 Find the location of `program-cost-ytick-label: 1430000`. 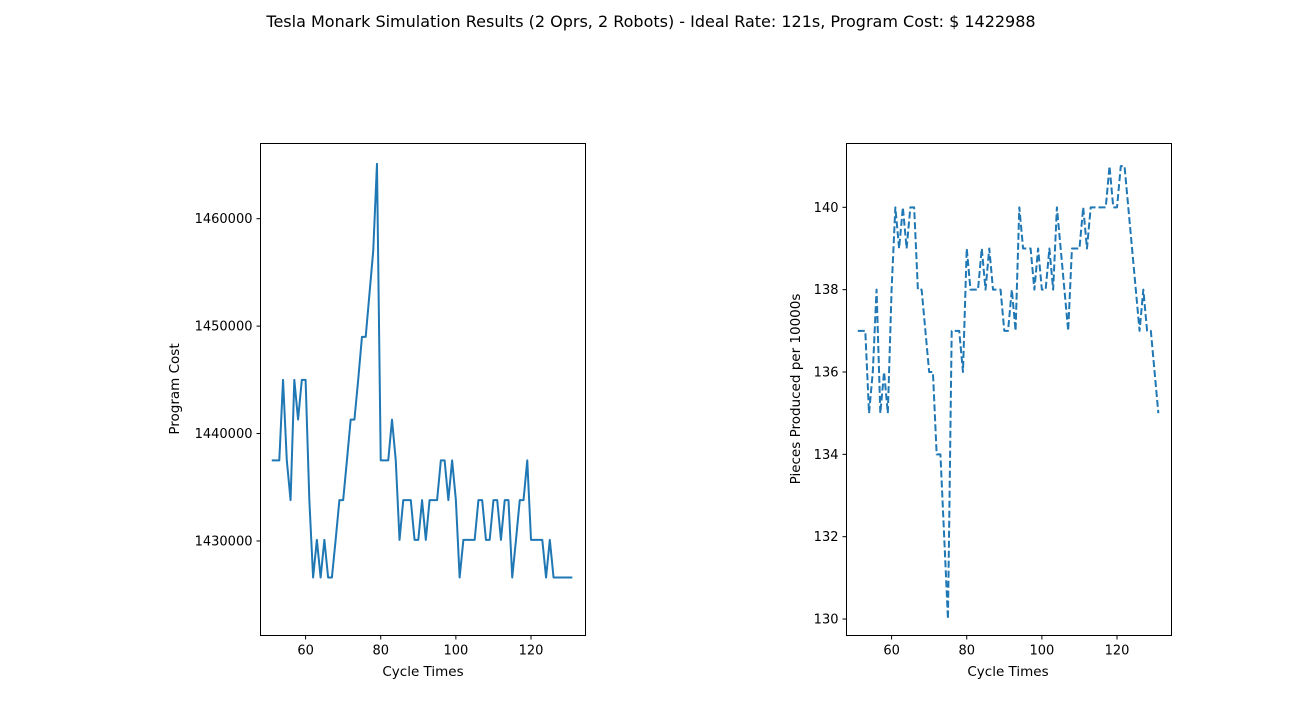

program-cost-ytick-label: 1430000 is located at coordinates (224, 541).